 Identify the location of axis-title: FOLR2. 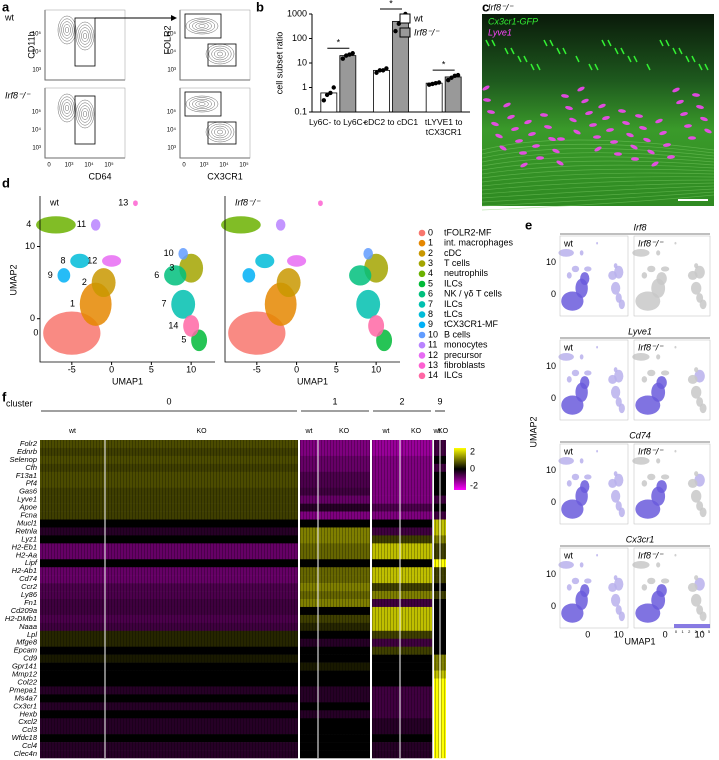
(167, 39).